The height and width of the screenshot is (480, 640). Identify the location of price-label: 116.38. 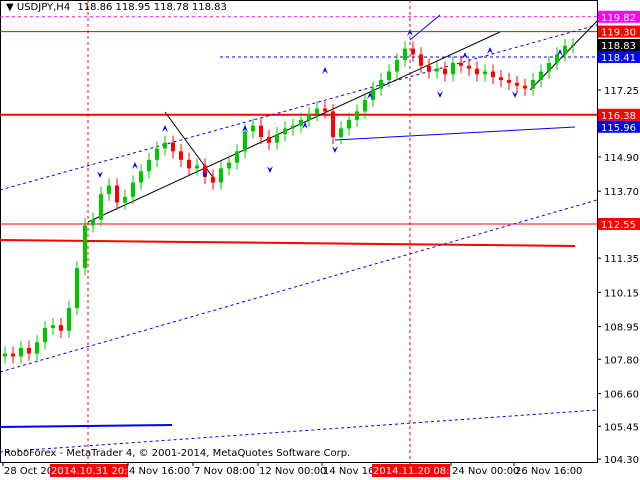
(618, 116).